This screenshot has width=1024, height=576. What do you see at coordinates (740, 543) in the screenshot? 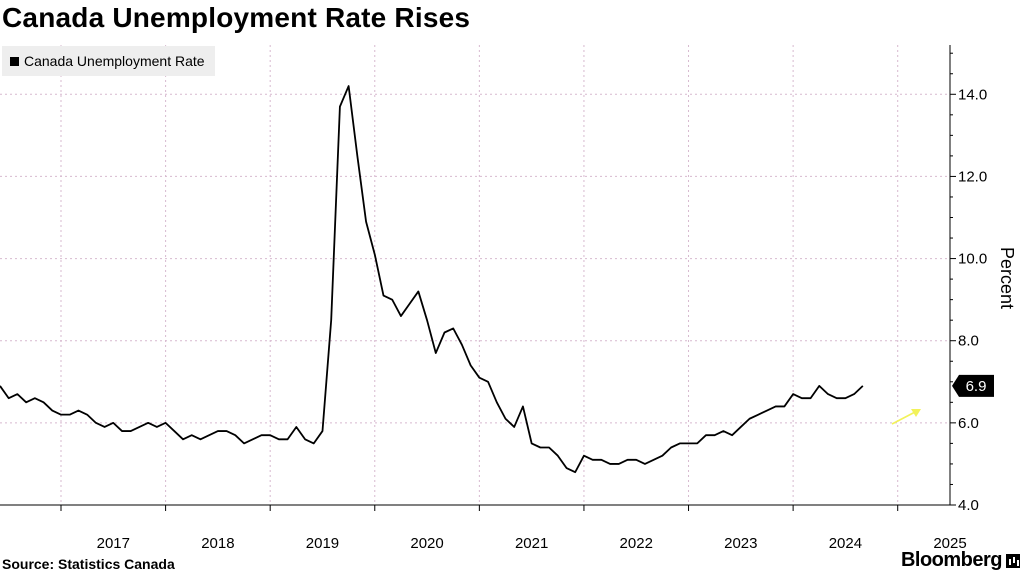
I see `x-tick-label: 2023` at bounding box center [740, 543].